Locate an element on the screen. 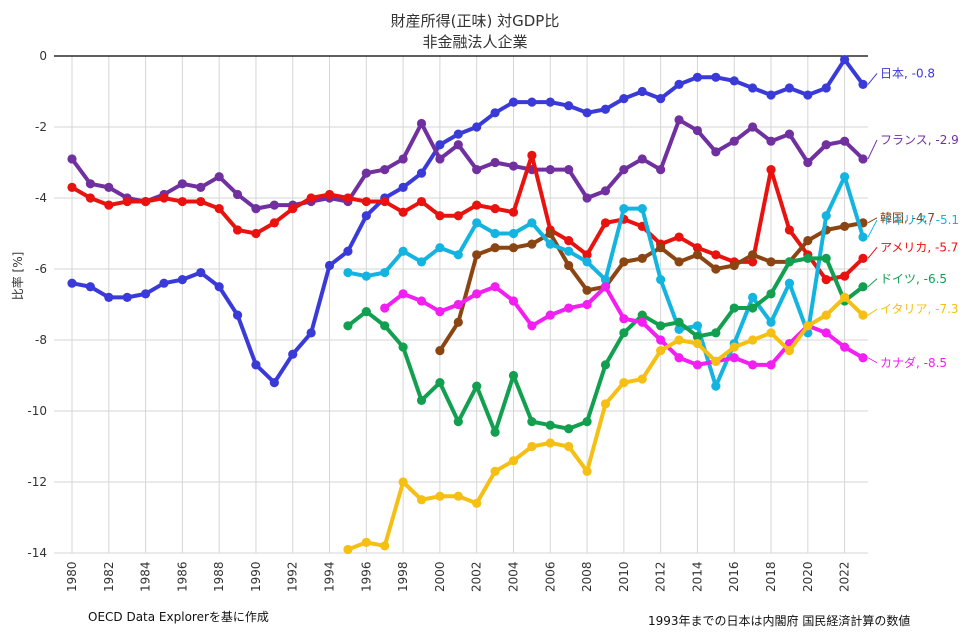 Image resolution: width=975 pixels, height=637 pixels. y-tick-label: -14 is located at coordinates (37, 553).